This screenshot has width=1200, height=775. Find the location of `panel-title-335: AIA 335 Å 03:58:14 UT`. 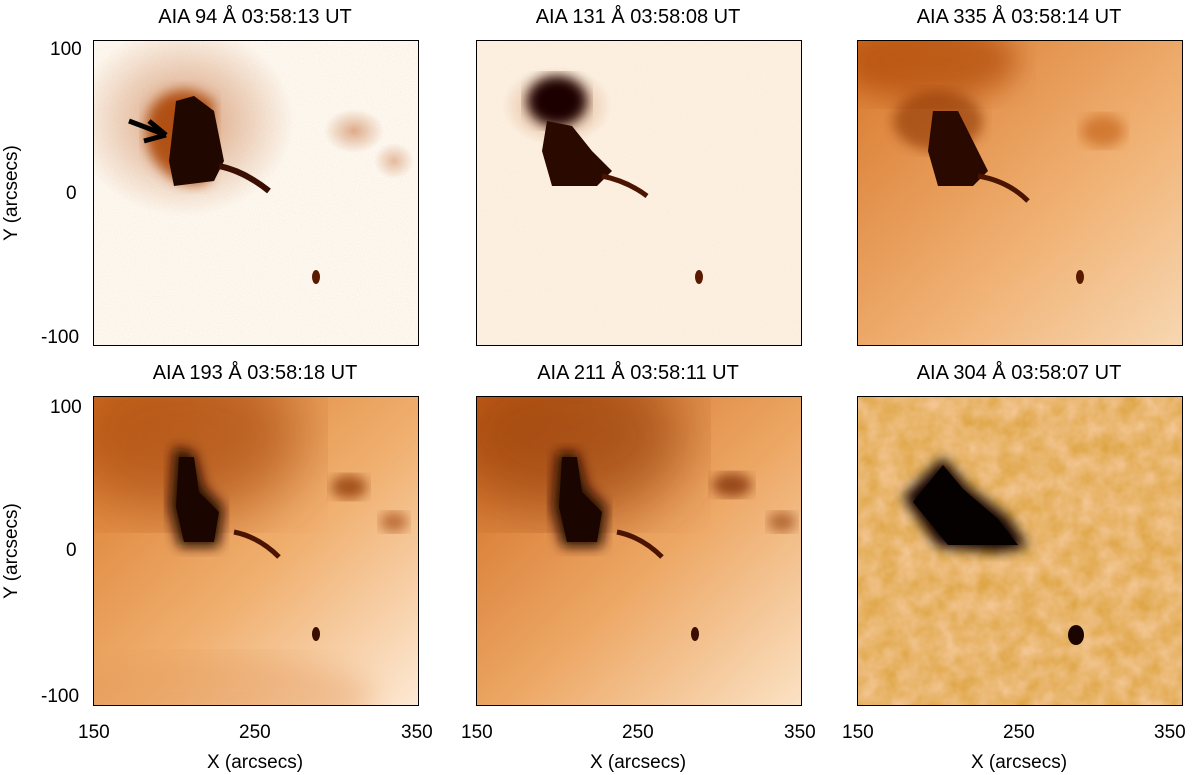

panel-title-335: AIA 335 Å 03:58:14 UT is located at coordinates (1019, 17).